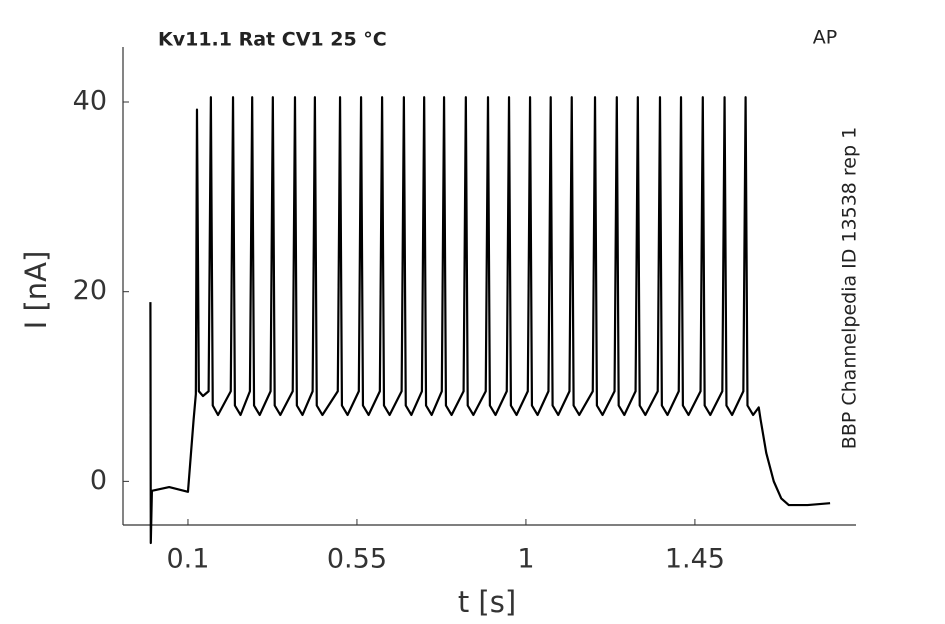  What do you see at coordinates (357, 559) in the screenshot?
I see `x-tick-label: 0.55` at bounding box center [357, 559].